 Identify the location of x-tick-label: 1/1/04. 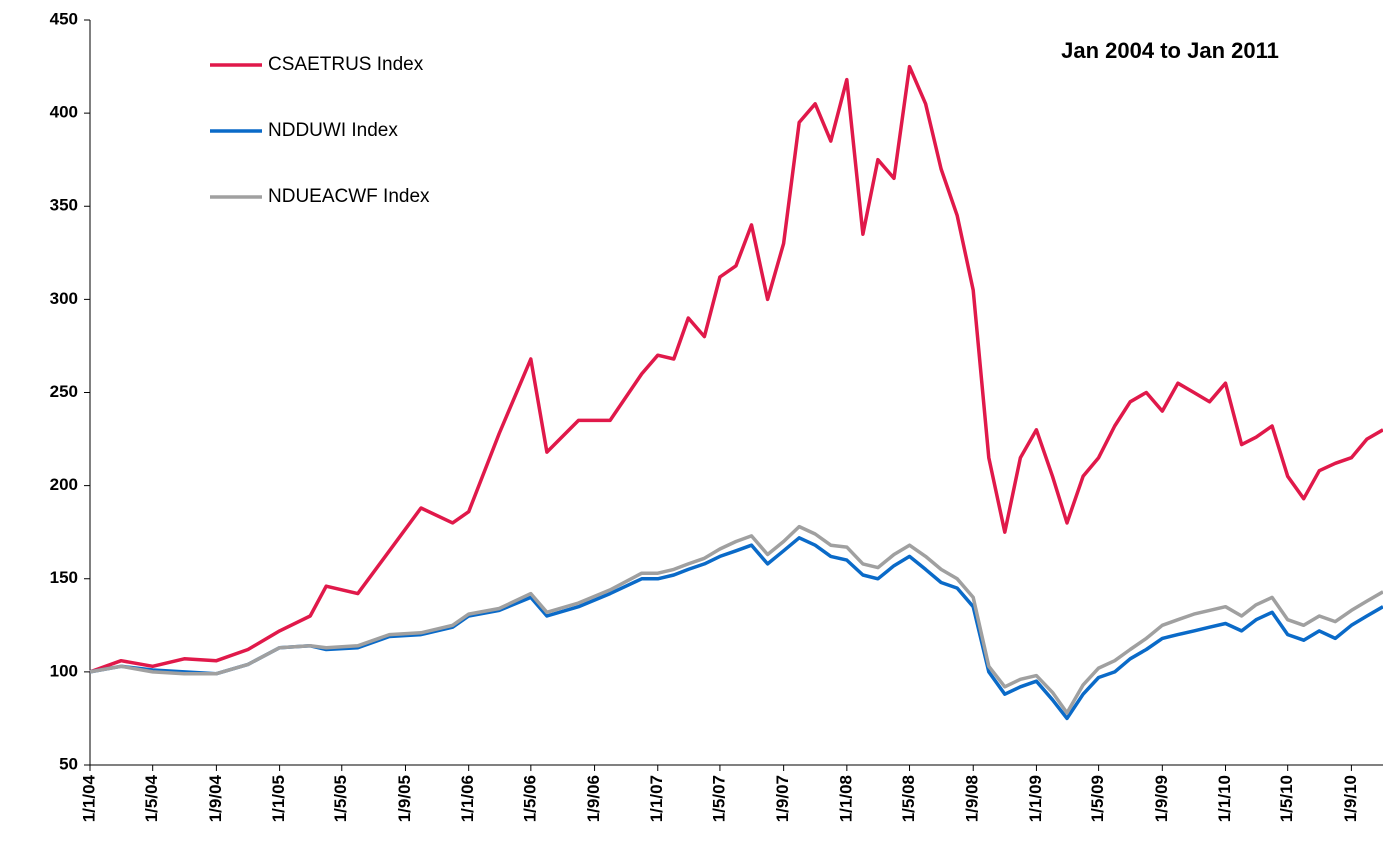
(88, 798).